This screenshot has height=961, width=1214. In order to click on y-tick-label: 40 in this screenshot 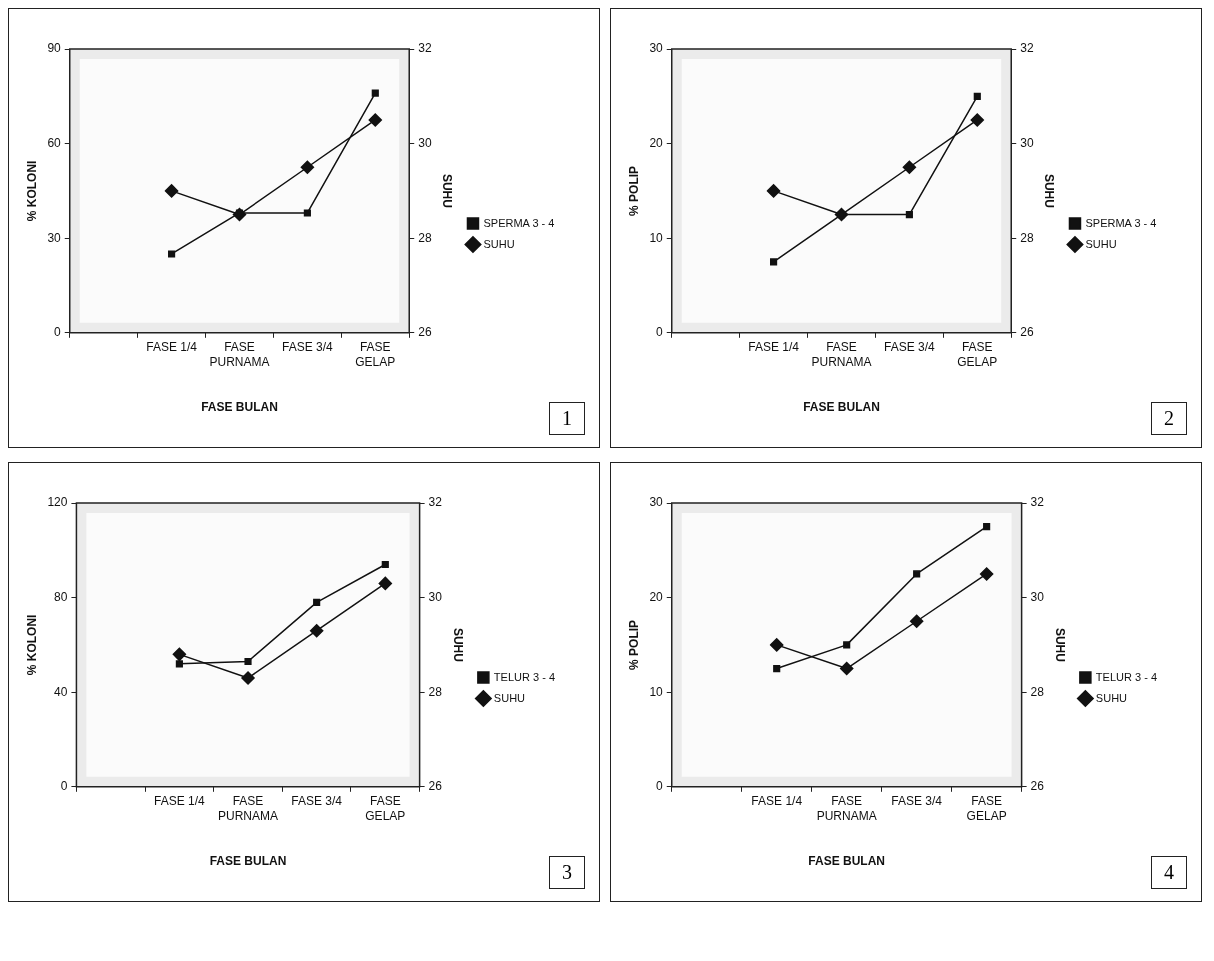, I will do `click(61, 691)`.